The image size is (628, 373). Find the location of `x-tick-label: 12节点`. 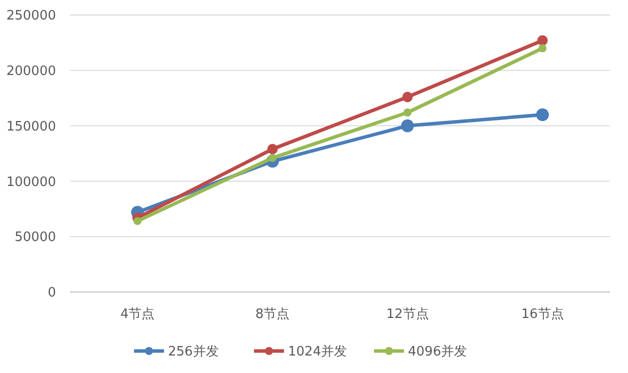

x-tick-label: 12节点 is located at coordinates (407, 314).